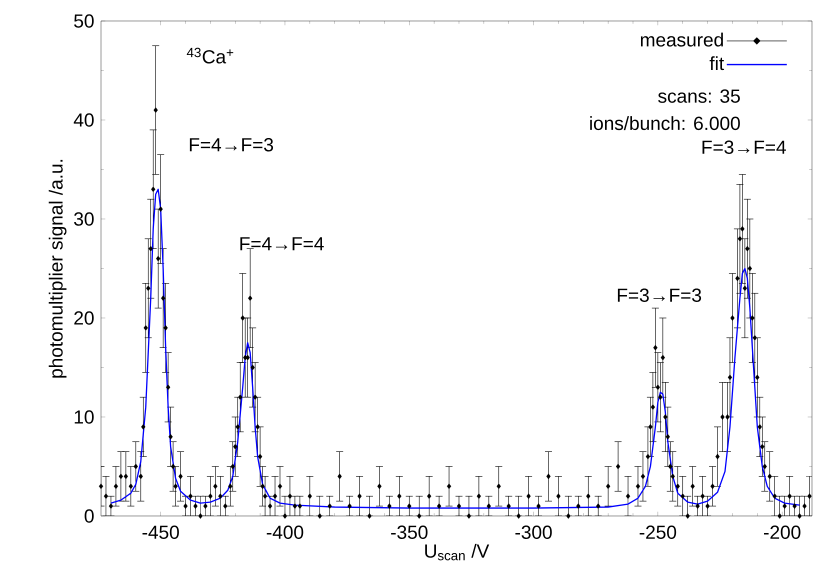  What do you see at coordinates (457, 552) in the screenshot?
I see `x-axis-title: U$_{scan}$ /V` at bounding box center [457, 552].